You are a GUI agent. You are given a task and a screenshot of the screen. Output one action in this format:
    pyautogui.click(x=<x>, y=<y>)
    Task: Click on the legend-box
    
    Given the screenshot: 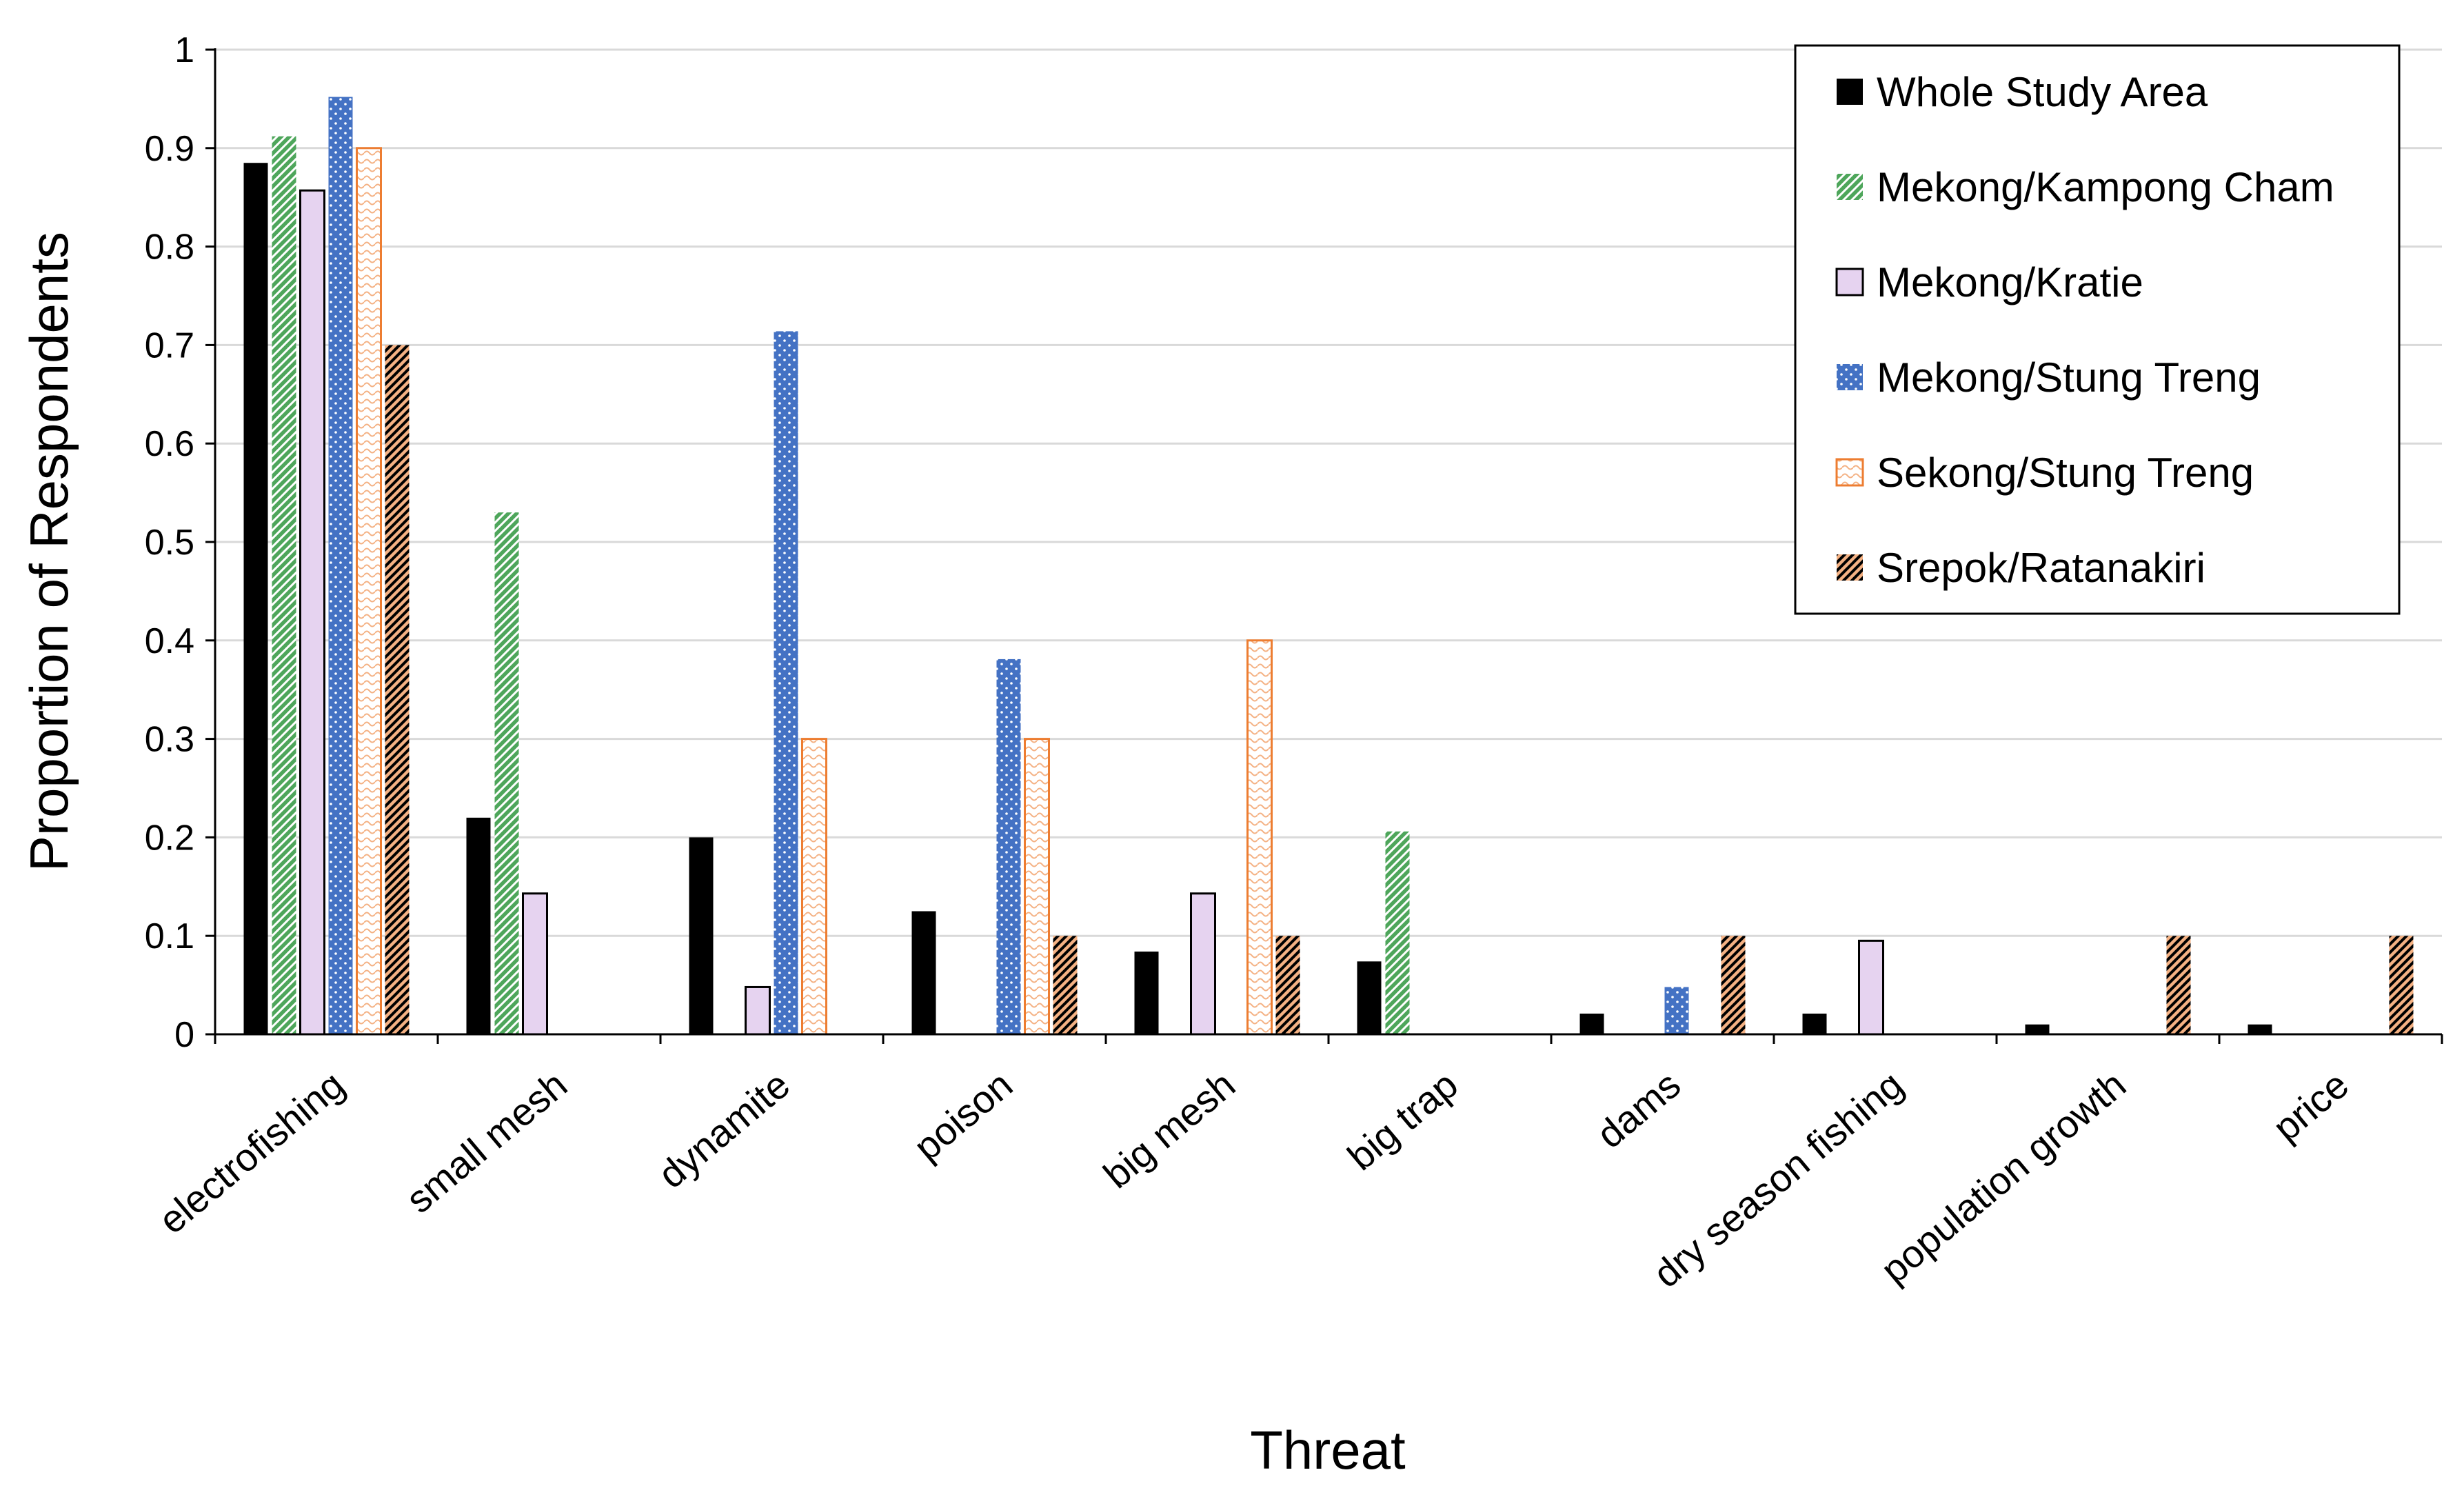 What is the action you would take?
    pyautogui.click(x=2097, y=329)
    